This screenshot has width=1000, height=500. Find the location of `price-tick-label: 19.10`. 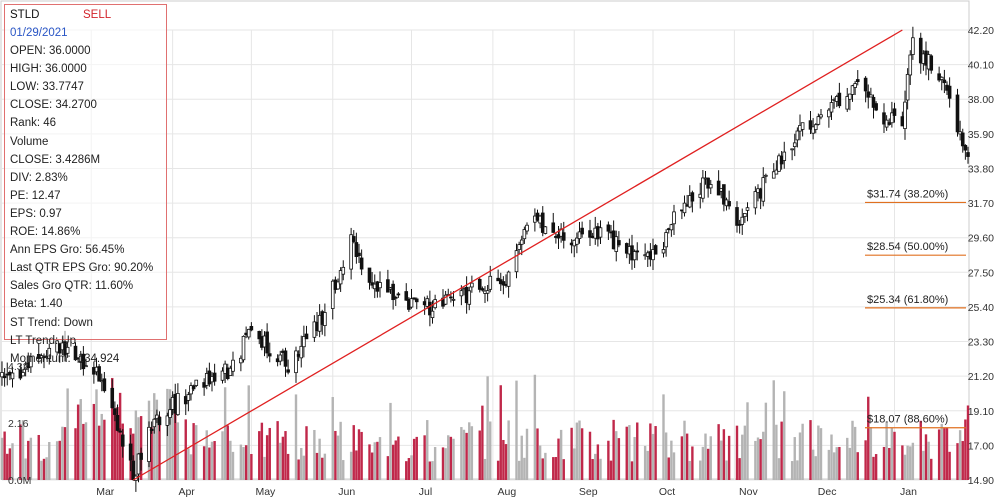

price-tick-label: 19.10 is located at coordinates (981, 412).